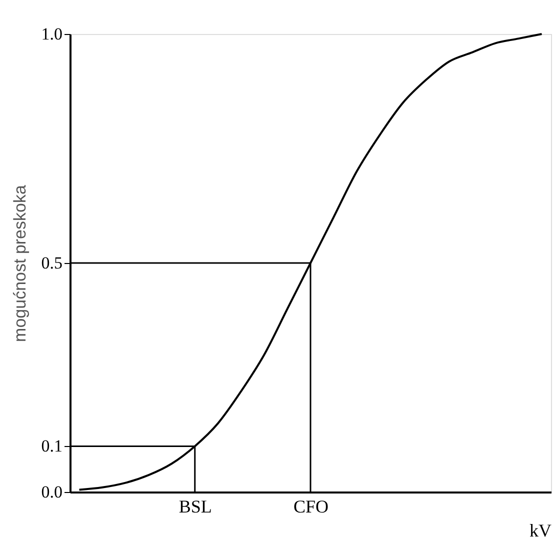 This screenshot has height=550, width=556. Describe the element at coordinates (195, 506) in the screenshot. I see `x-tick-label: BSL` at that location.